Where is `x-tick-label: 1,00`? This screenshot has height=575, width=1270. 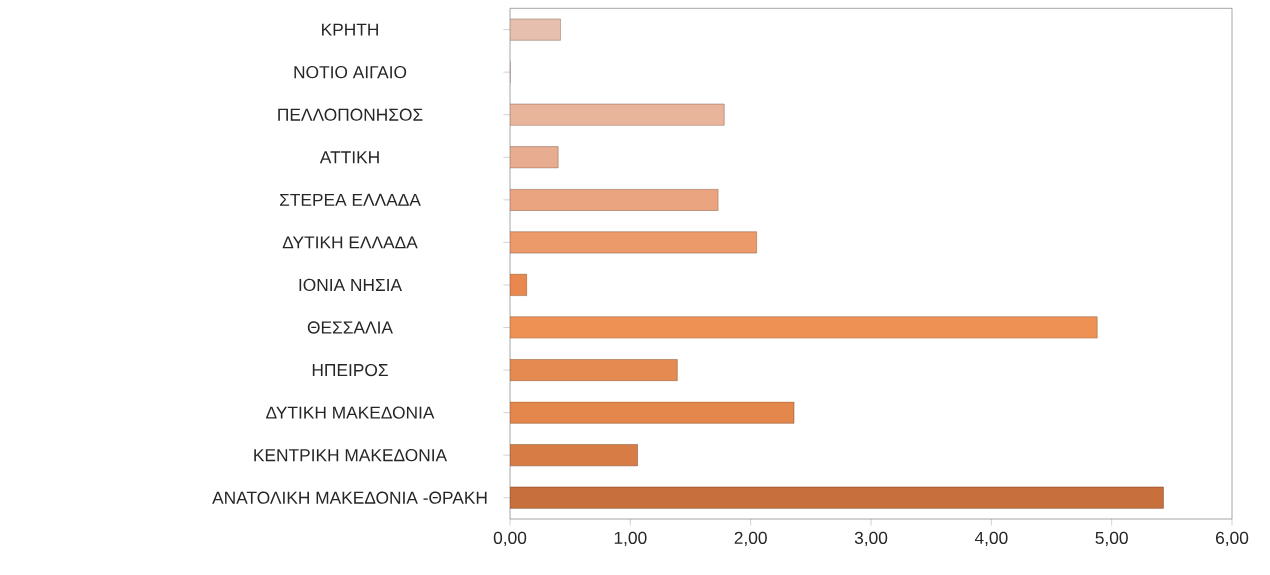
x-tick-label: 1,00 is located at coordinates (630, 539).